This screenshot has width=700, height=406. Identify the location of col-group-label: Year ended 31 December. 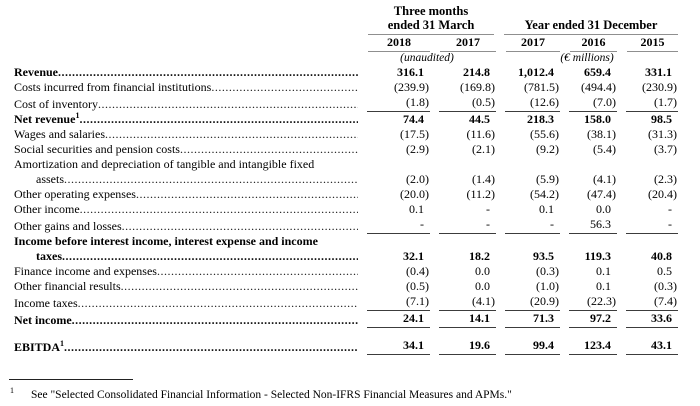
(591, 25).